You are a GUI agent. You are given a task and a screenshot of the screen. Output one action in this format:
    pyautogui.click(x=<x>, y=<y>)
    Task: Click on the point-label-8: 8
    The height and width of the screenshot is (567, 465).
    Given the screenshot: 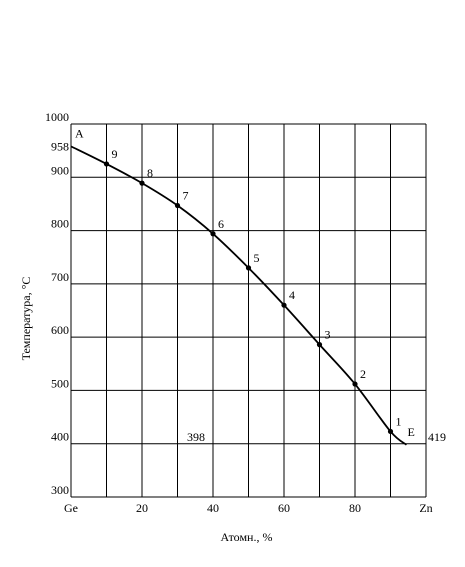 What is the action you would take?
    pyautogui.click(x=150, y=173)
    